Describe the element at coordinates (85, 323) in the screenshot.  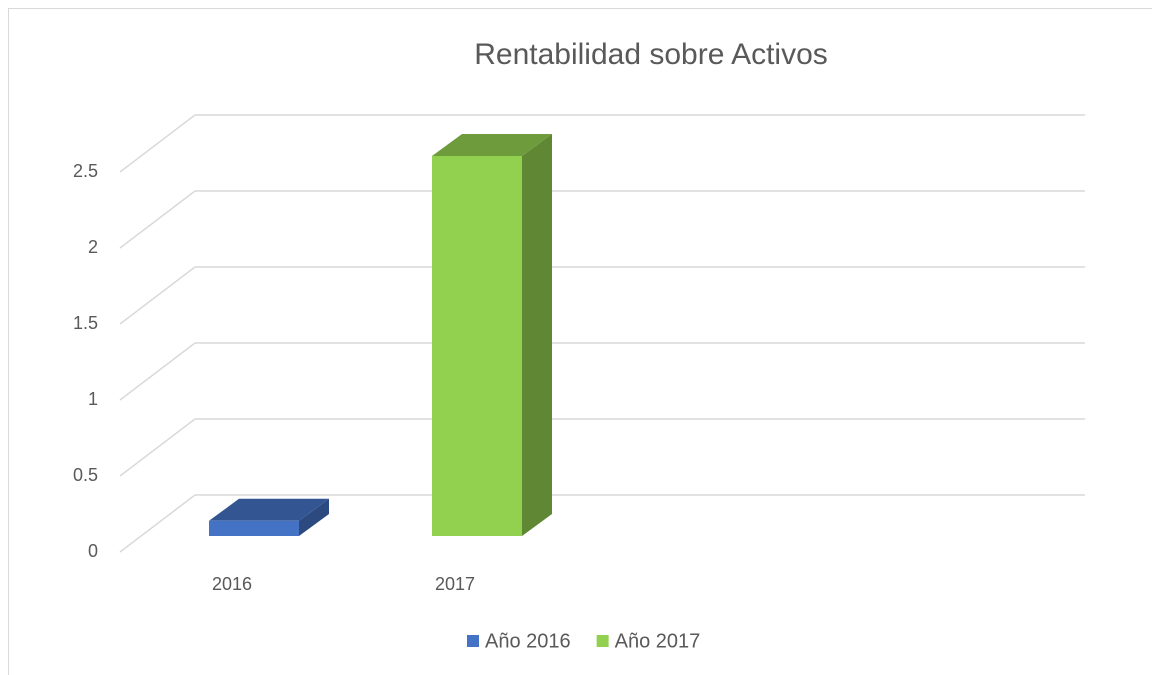
I see `y-tick-label: 1.5` at that location.